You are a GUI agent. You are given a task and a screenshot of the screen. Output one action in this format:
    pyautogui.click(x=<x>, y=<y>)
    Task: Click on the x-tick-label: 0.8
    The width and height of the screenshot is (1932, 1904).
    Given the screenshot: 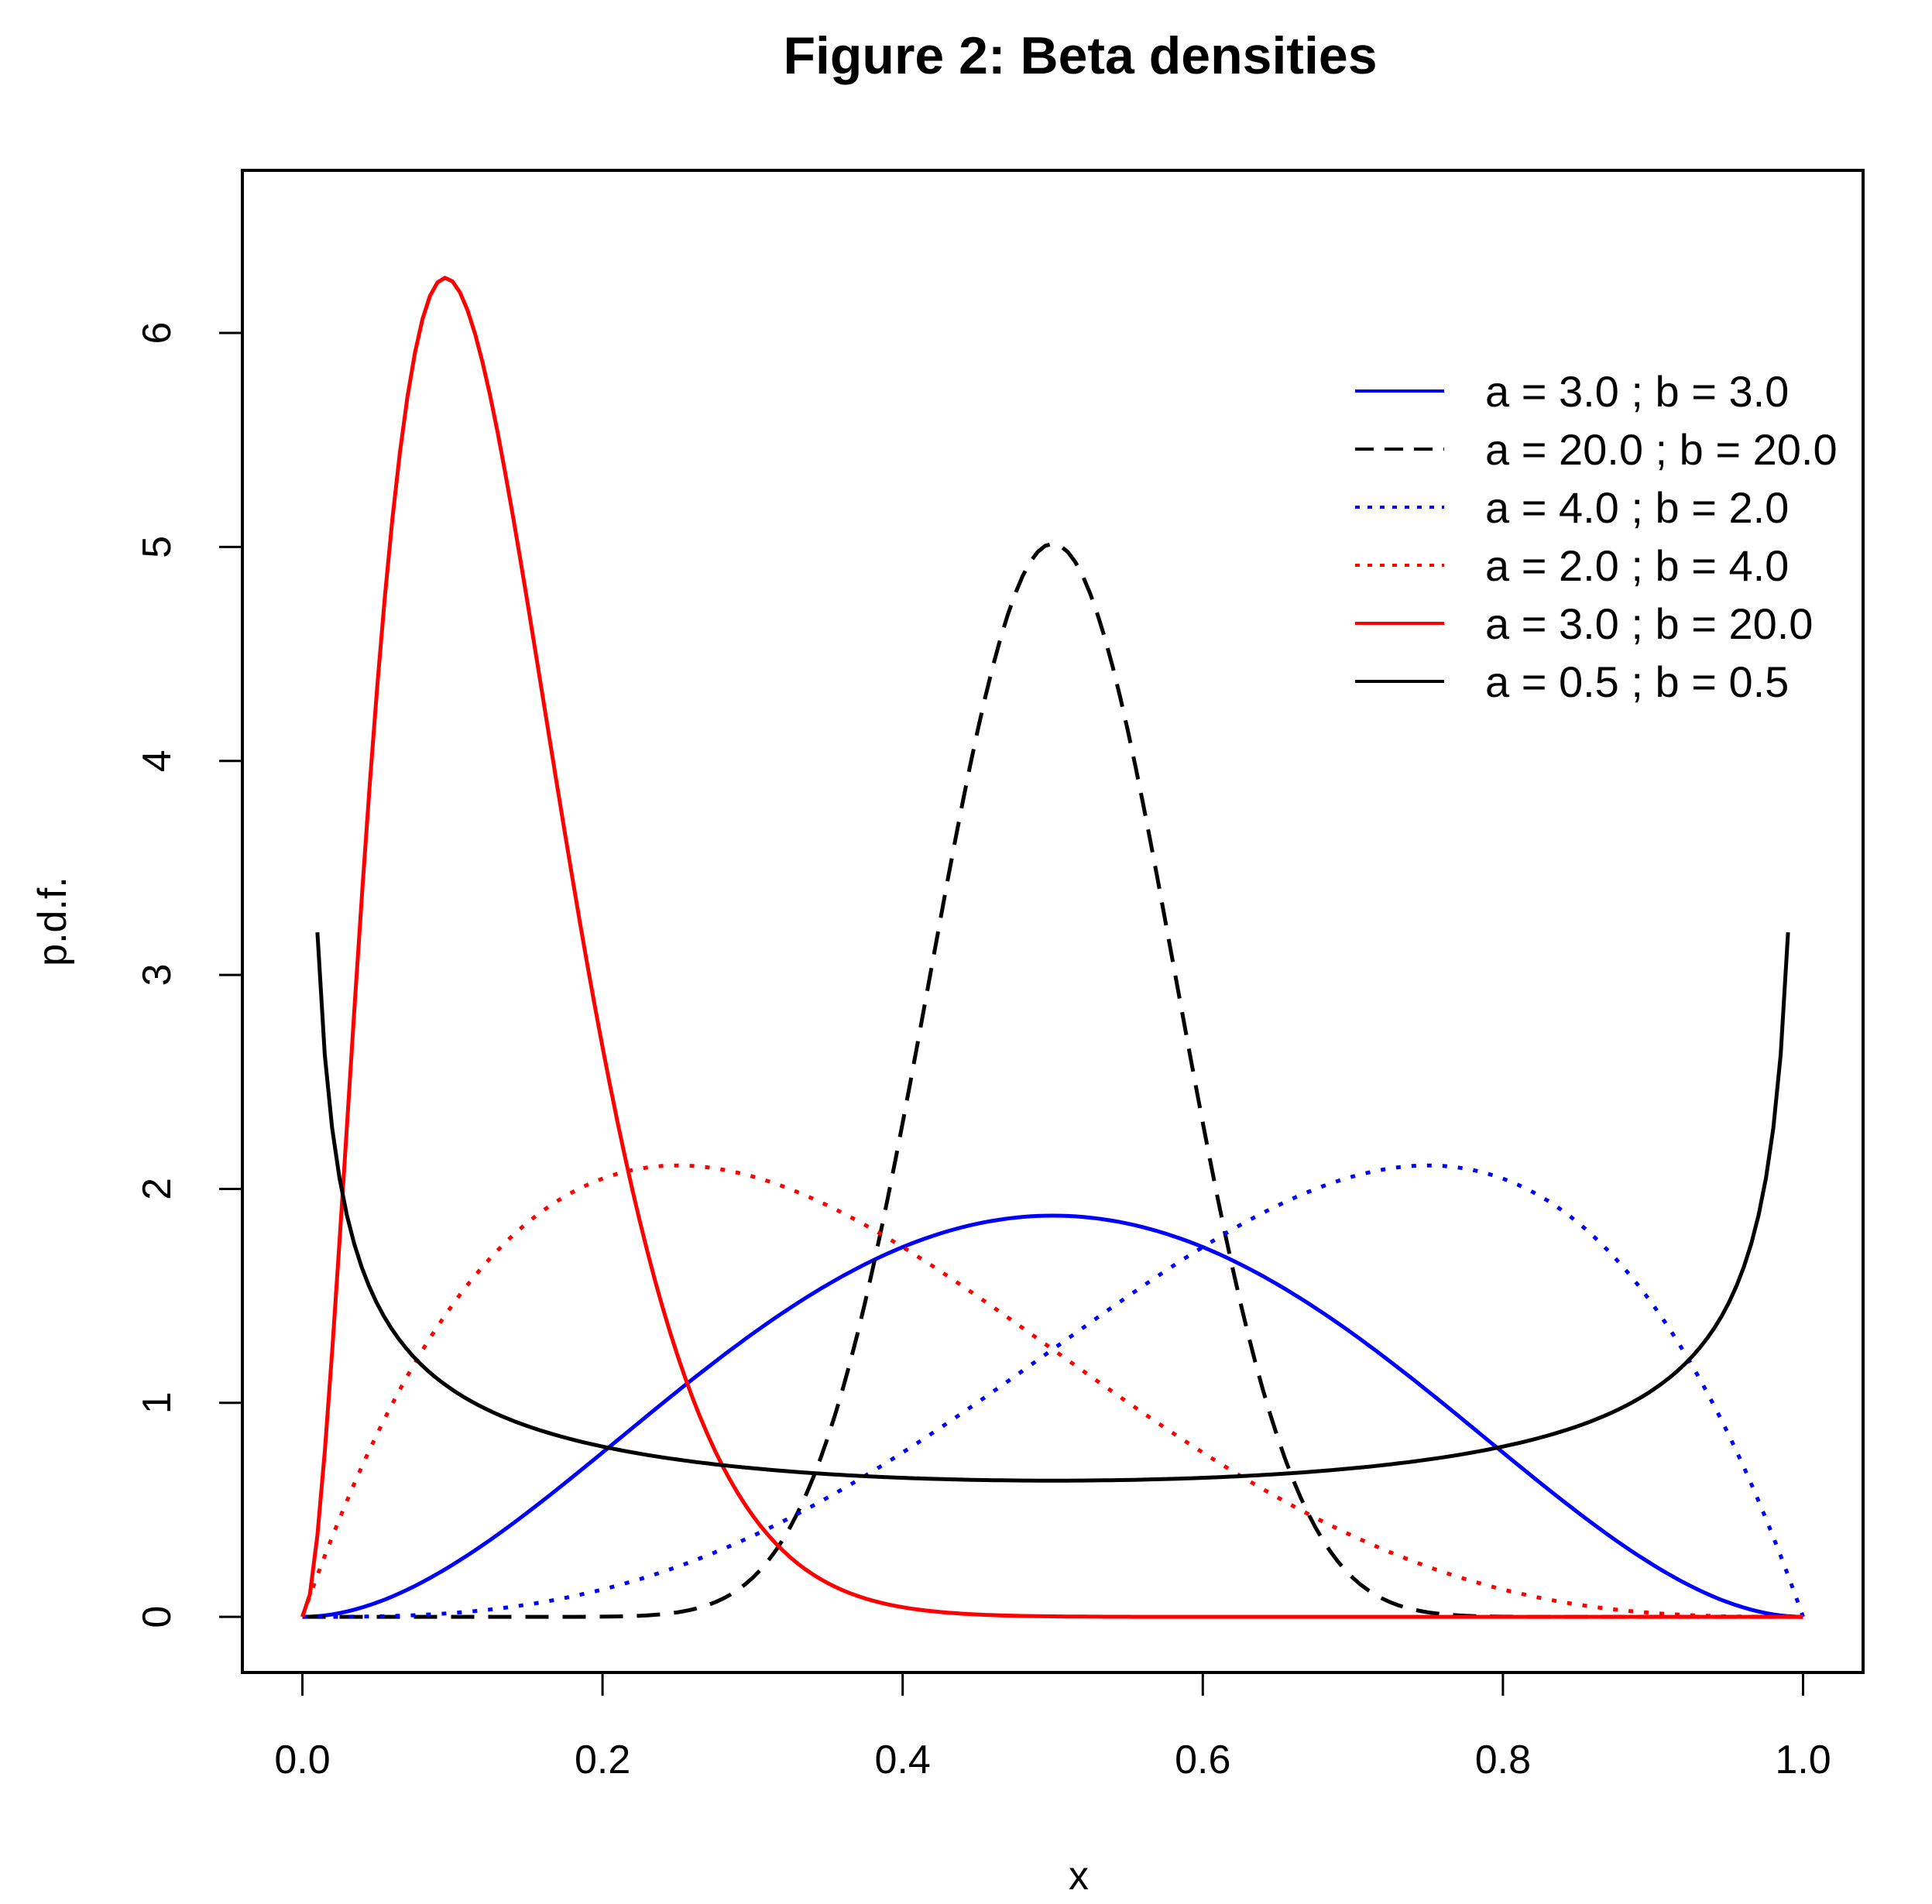 What is the action you would take?
    pyautogui.click(x=1503, y=1760)
    